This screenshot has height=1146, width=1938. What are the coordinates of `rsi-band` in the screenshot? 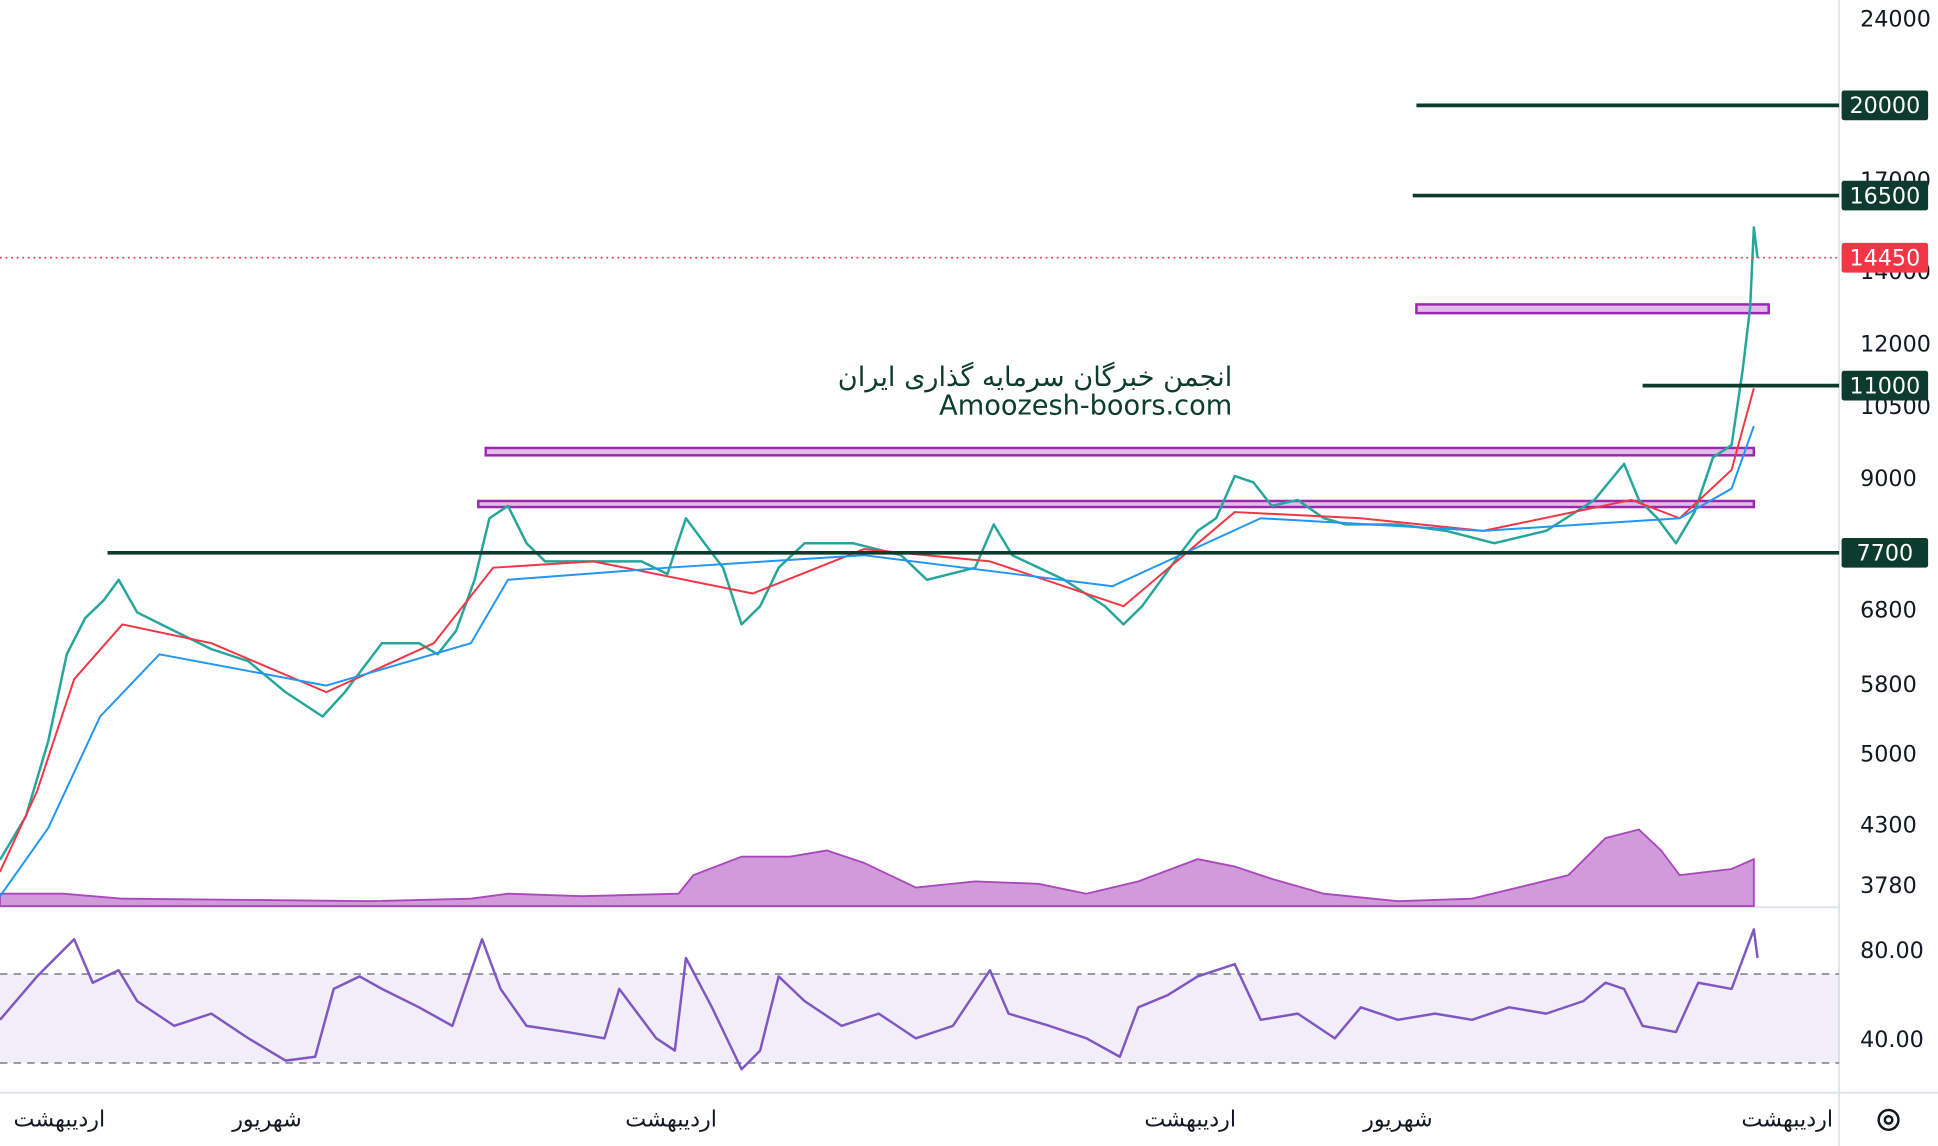 It's located at (920, 1018).